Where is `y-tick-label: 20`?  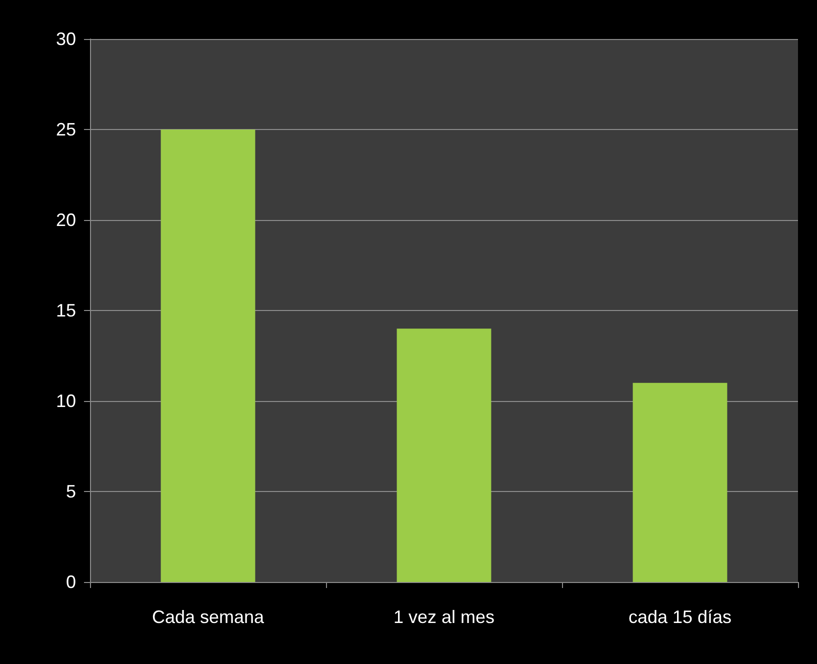
y-tick-label: 20 is located at coordinates (66, 220).